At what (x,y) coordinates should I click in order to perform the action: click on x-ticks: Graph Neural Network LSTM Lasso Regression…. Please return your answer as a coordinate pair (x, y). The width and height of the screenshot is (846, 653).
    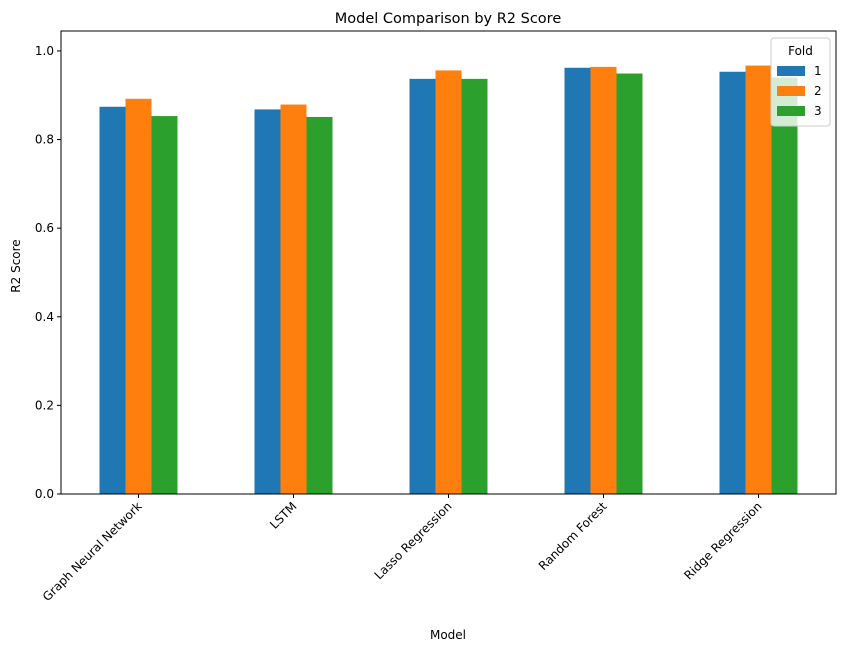
    Looking at the image, I should click on (402, 549).